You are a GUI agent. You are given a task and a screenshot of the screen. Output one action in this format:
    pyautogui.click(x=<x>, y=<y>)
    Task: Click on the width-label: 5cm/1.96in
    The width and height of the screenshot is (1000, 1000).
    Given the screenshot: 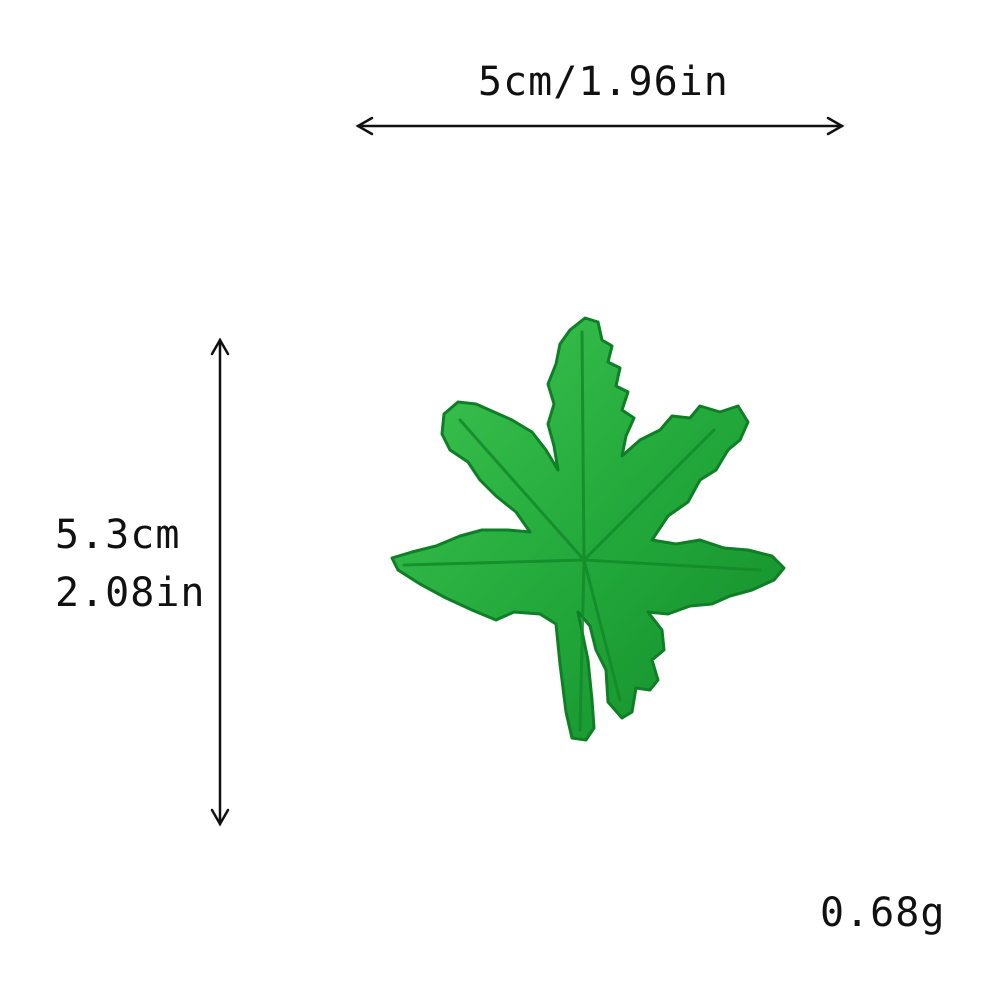 What is the action you would take?
    pyautogui.click(x=603, y=82)
    